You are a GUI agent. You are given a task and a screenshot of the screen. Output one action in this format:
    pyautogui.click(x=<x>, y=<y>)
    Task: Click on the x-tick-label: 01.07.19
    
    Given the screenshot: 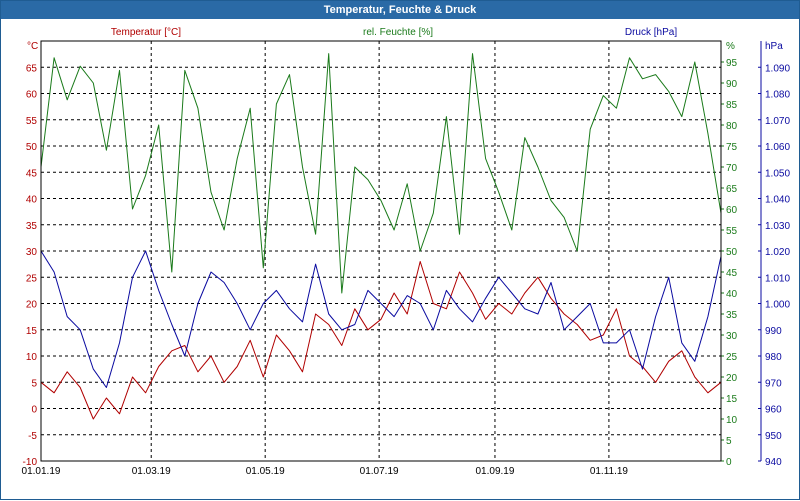 What is the action you would take?
    pyautogui.click(x=379, y=471)
    